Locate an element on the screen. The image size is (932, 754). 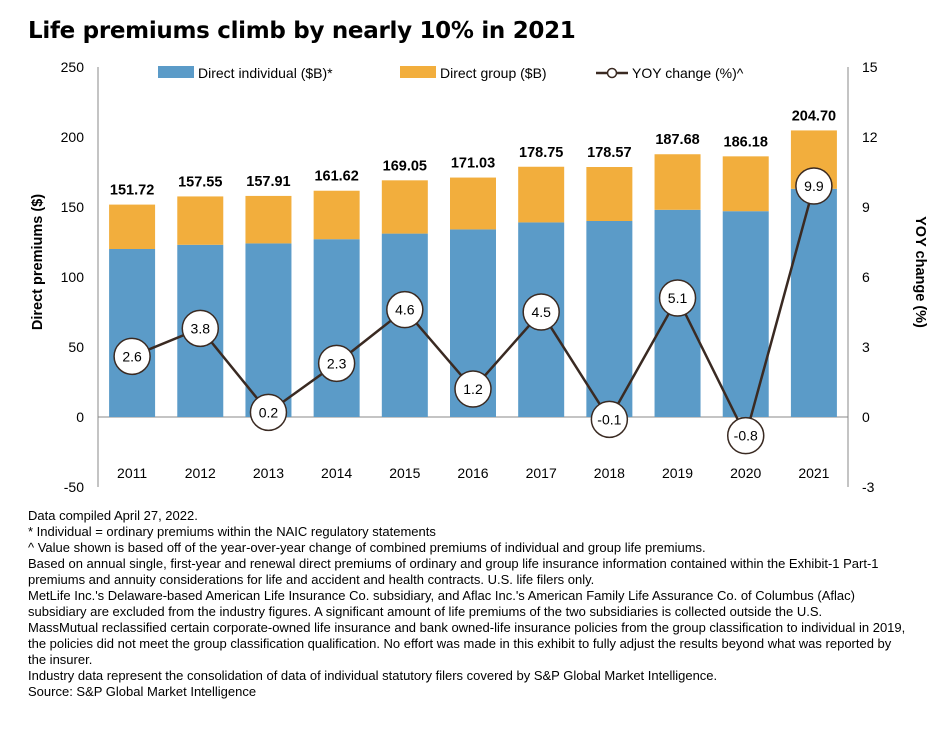
yoy-value-label: 2.3 is located at coordinates (337, 363).